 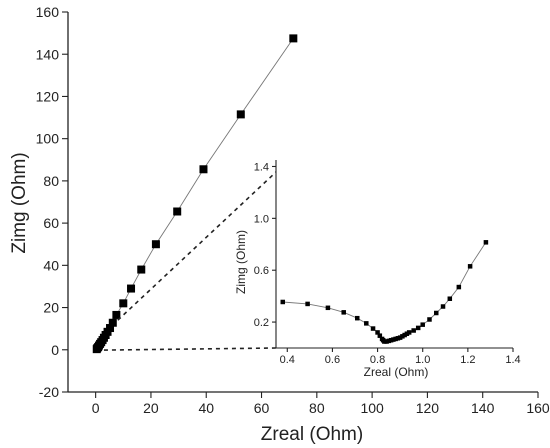 What do you see at coordinates (400, 357) in the screenshot?
I see `inset-x-ticks: 0.4 0.6 0.8 1.0 1.2 1.4` at bounding box center [400, 357].